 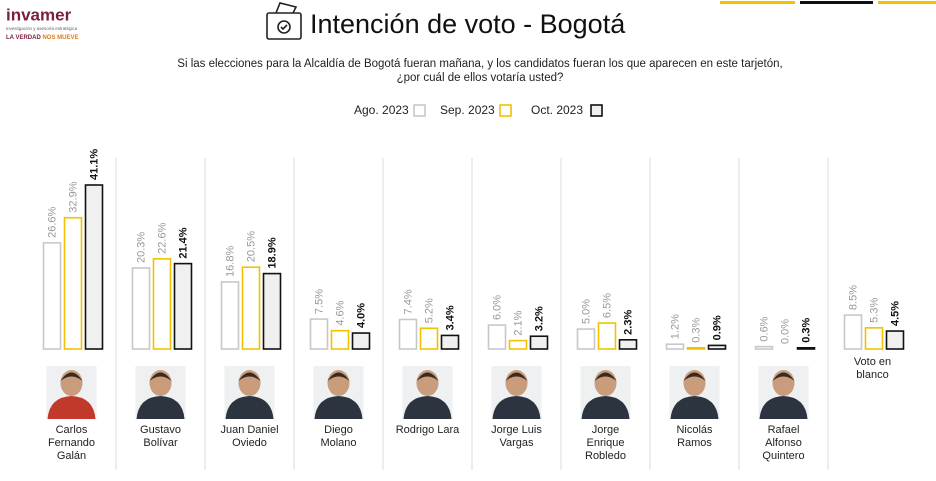 What do you see at coordinates (272, 252) in the screenshot?
I see `value-label: 18.9%` at bounding box center [272, 252].